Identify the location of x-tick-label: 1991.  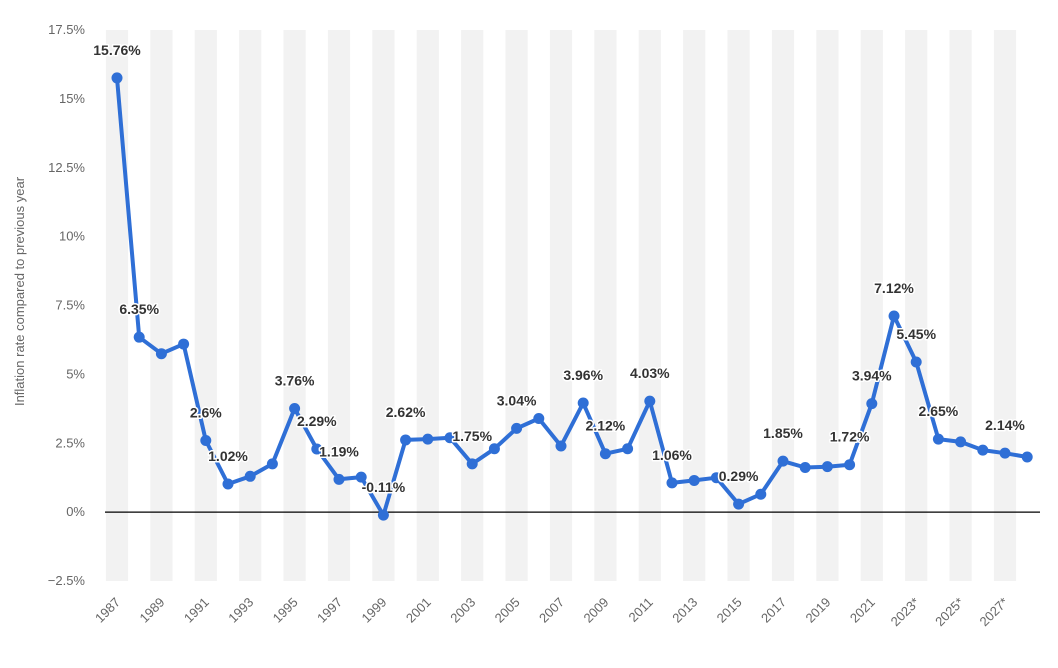
(196, 610).